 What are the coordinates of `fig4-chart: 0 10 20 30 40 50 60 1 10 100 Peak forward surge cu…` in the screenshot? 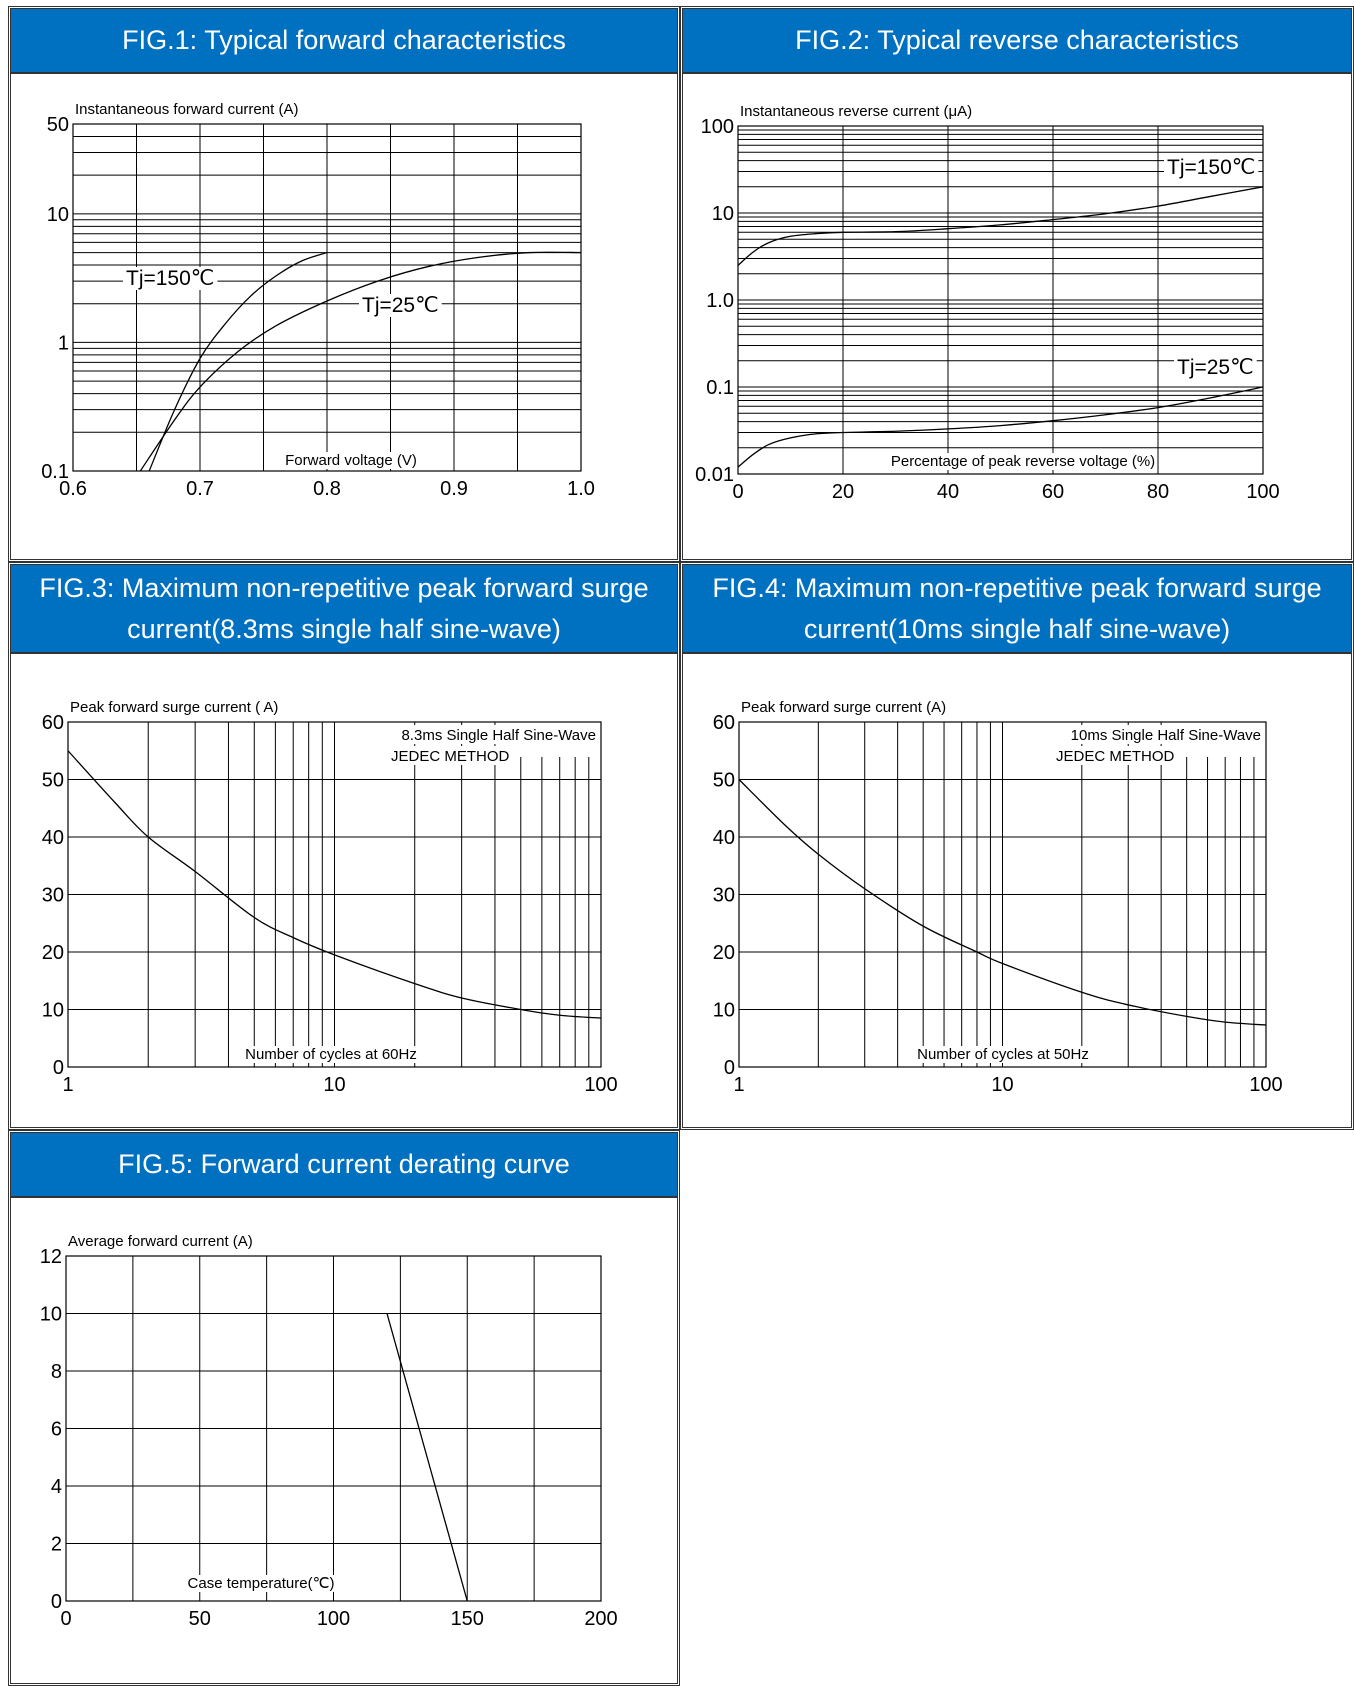 It's located at (998, 897).